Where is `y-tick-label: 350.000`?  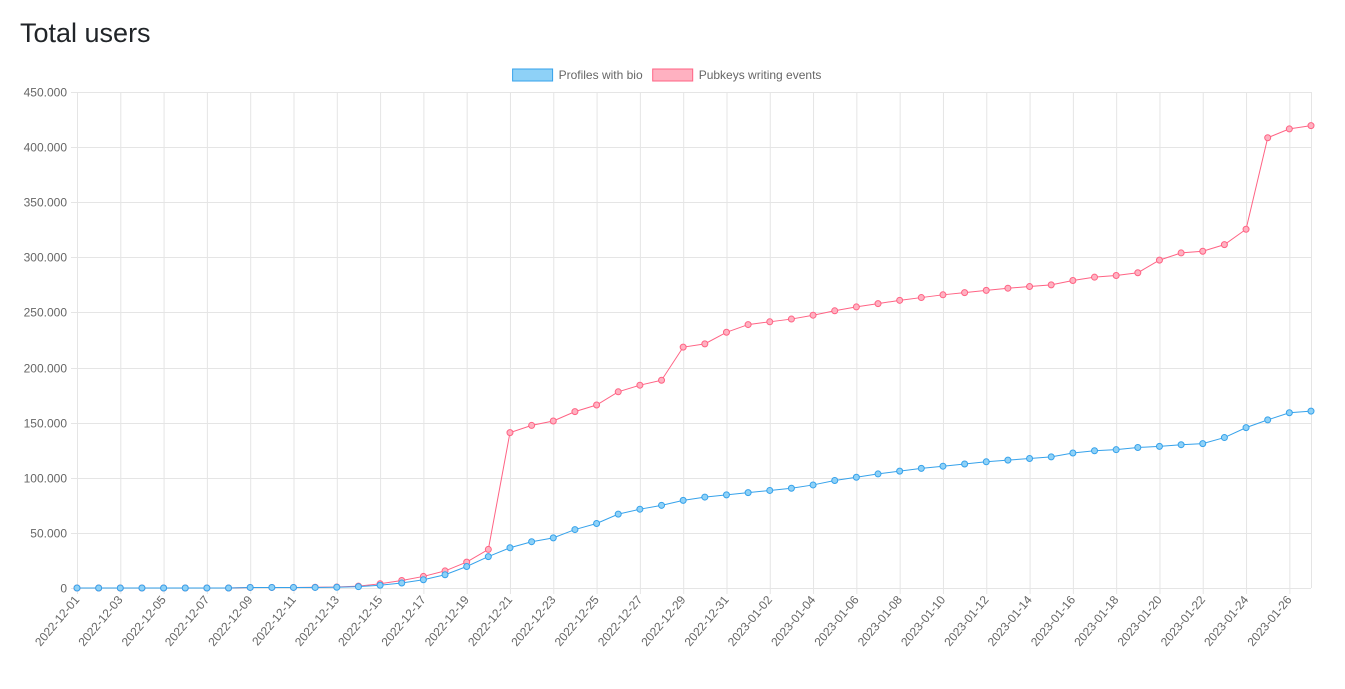
y-tick-label: 350.000 is located at coordinates (46, 203).